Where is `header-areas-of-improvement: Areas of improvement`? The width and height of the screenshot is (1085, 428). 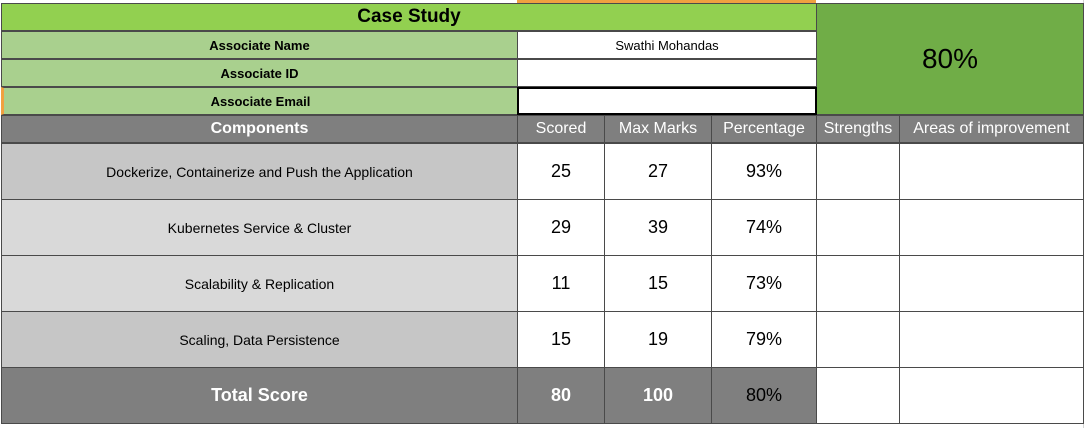
header-areas-of-improvement: Areas of improvement is located at coordinates (991, 129).